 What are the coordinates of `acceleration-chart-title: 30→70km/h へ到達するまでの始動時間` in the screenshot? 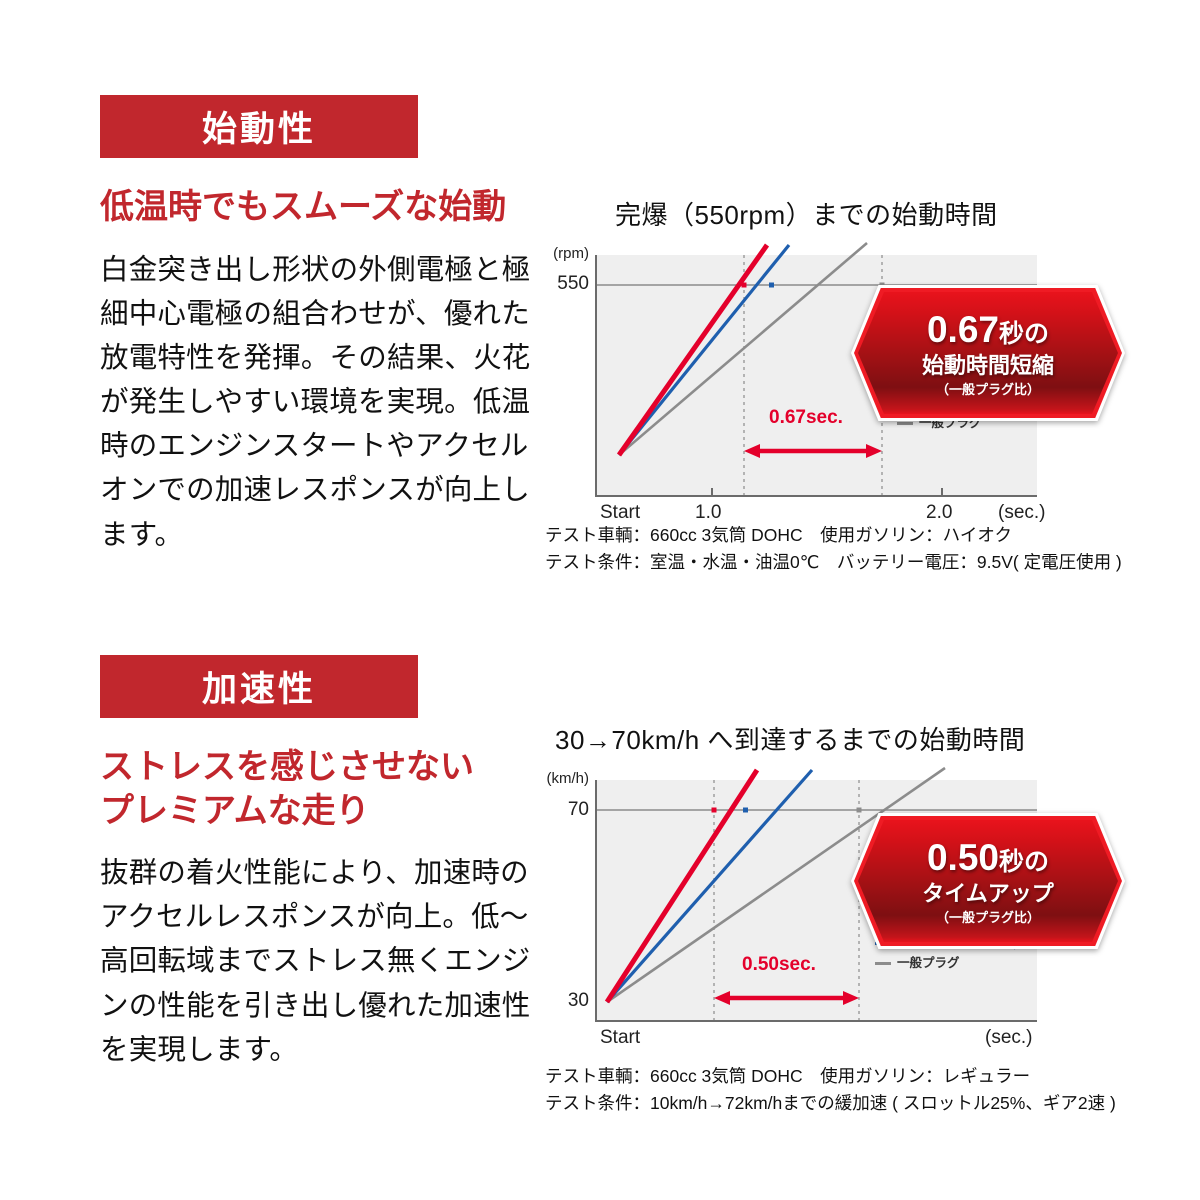 It's located at (790, 740).